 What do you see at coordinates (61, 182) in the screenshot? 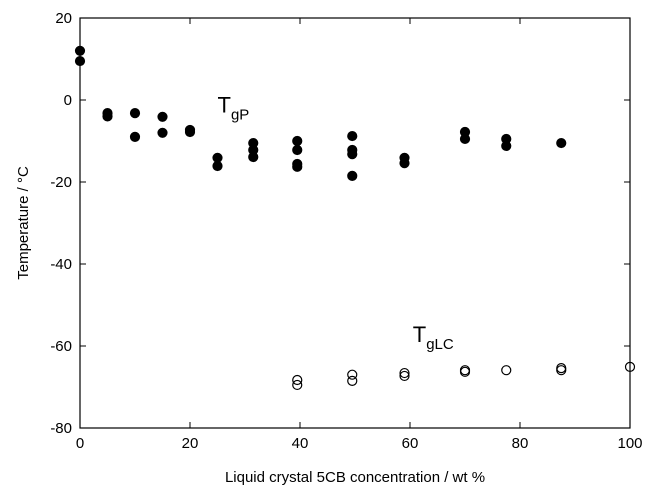
I see `y-tick-label: -20` at bounding box center [61, 182].